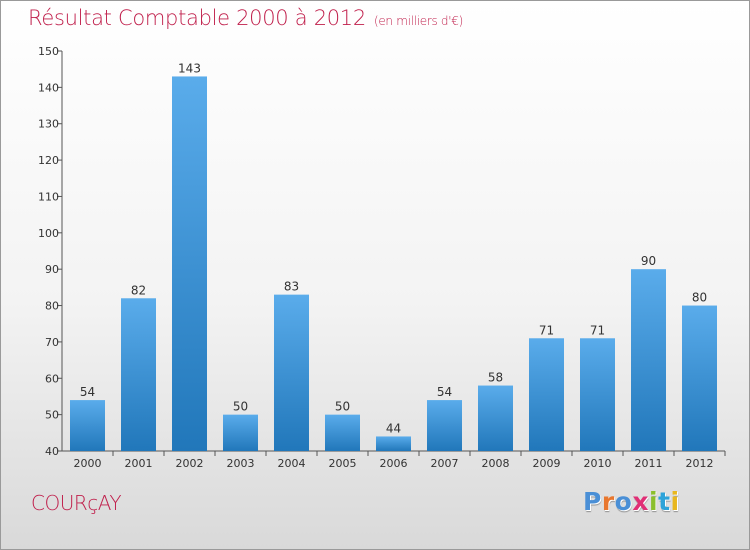  Describe the element at coordinates (87, 425) in the screenshot. I see `bar-2000` at that location.